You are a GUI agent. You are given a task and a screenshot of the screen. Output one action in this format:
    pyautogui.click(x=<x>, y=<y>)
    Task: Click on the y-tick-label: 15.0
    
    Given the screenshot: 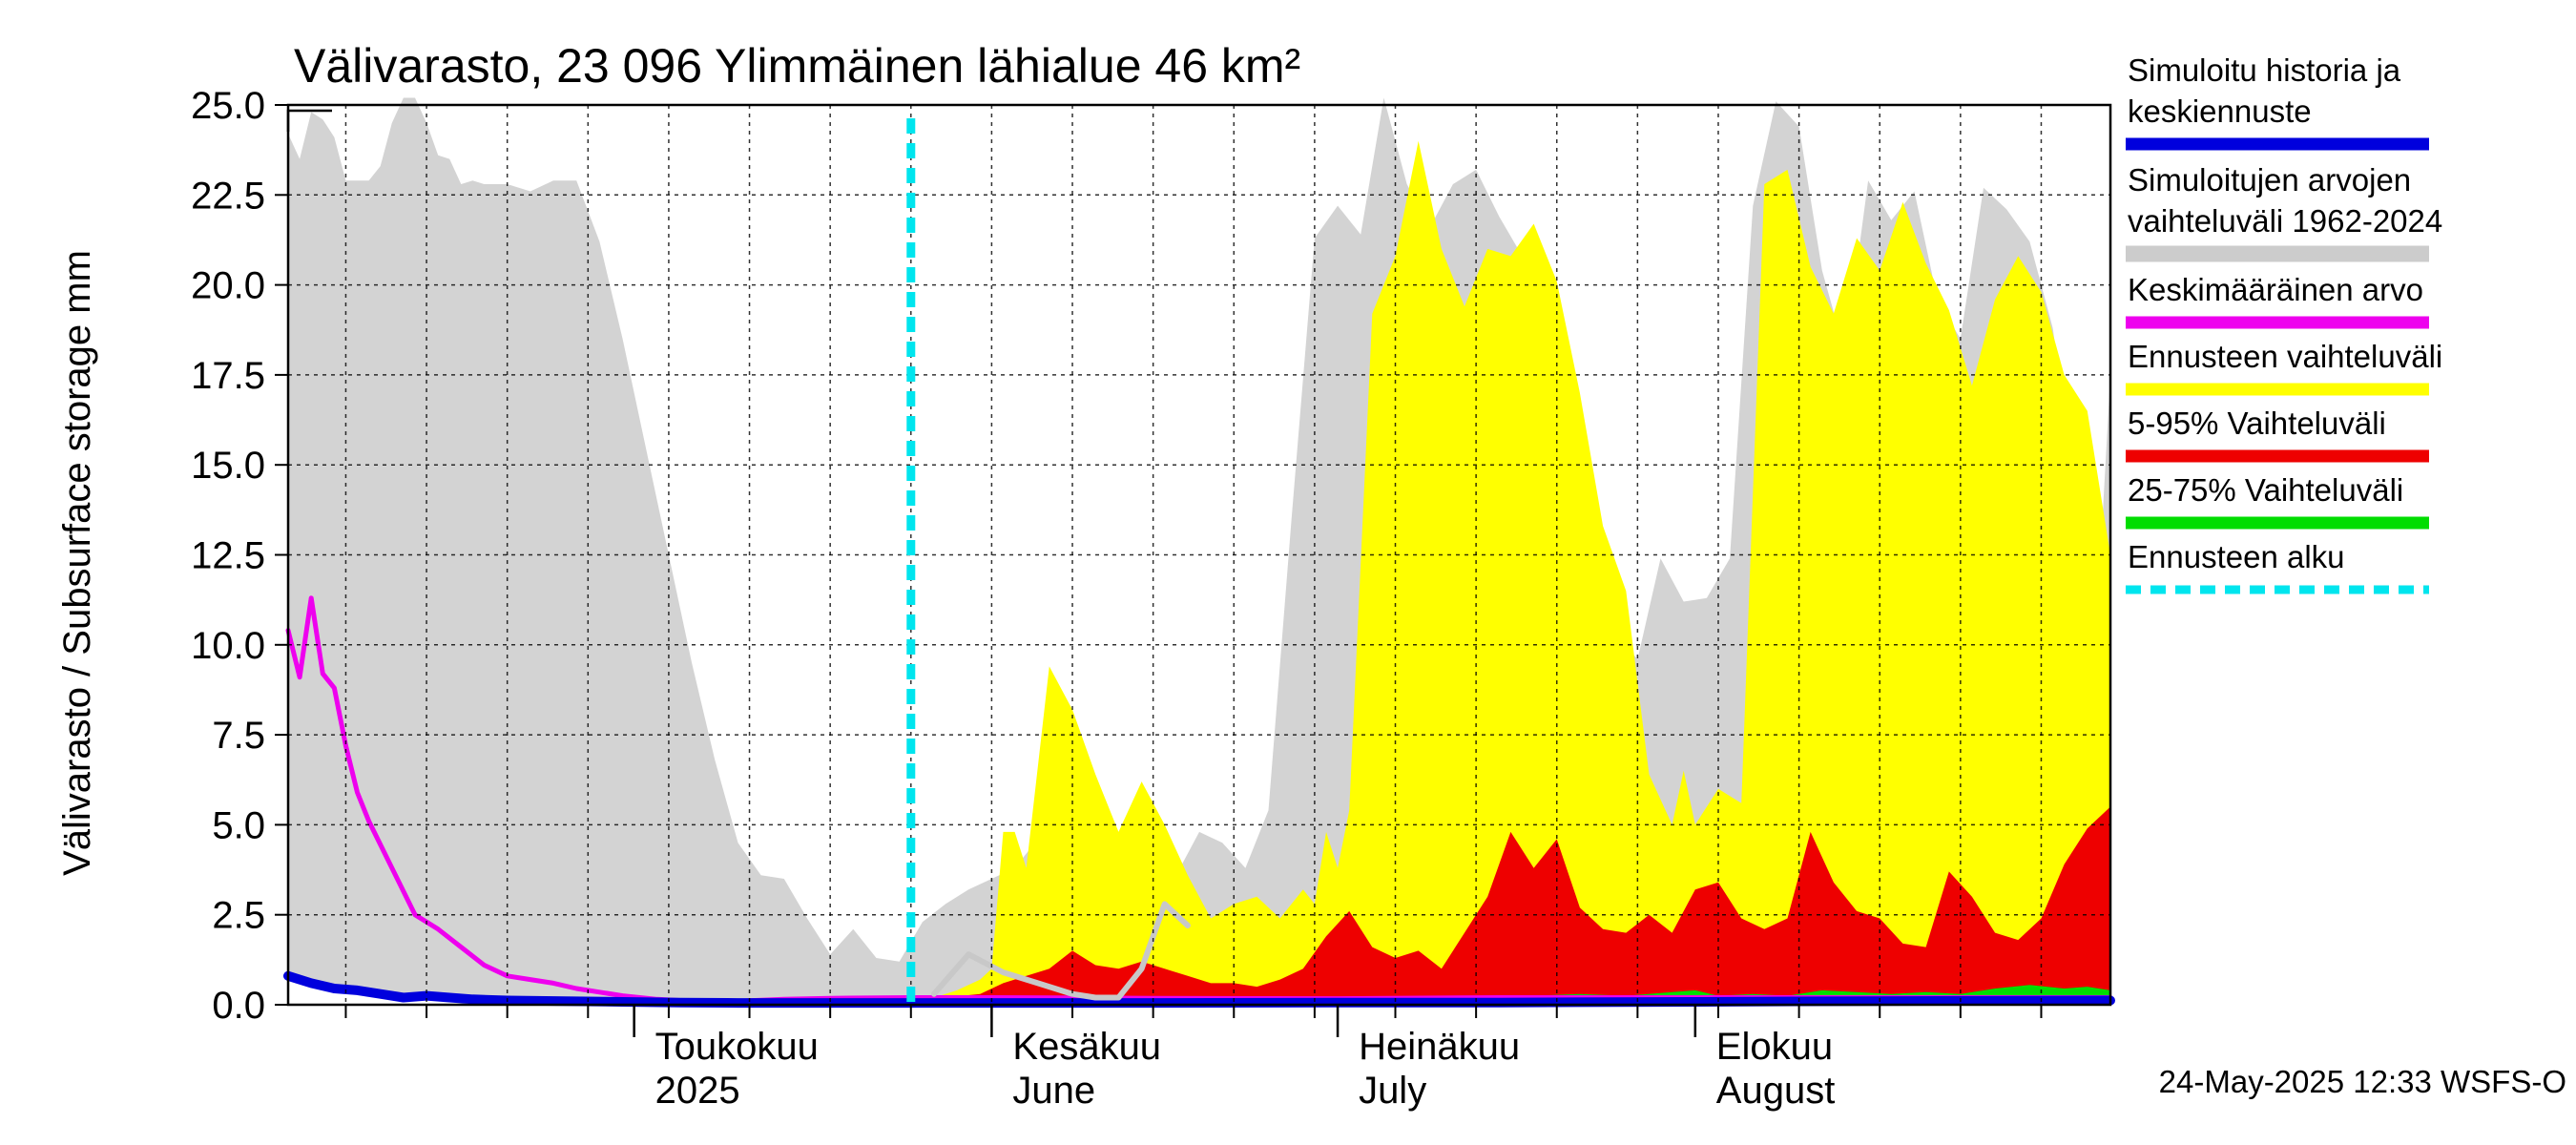 What is the action you would take?
    pyautogui.click(x=228, y=466)
    